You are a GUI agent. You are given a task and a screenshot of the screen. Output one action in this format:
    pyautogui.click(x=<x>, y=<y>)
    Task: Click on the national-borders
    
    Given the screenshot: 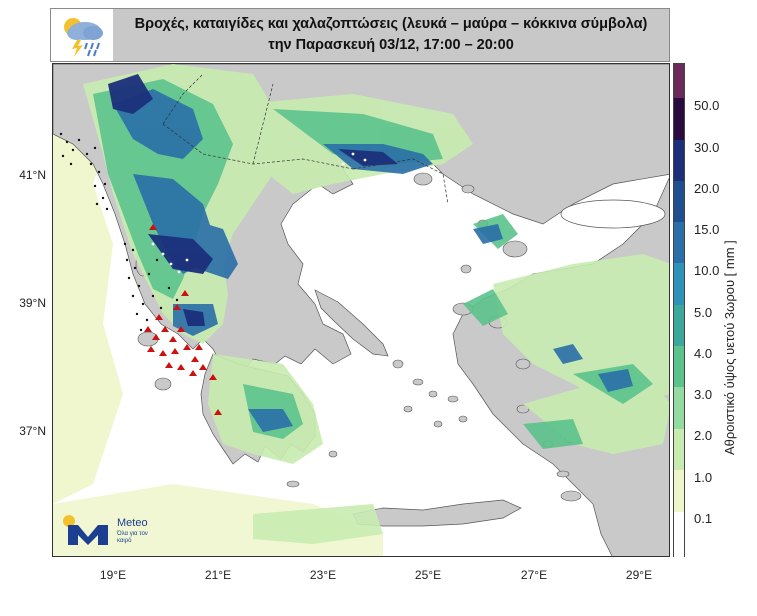 What is the action you would take?
    pyautogui.click(x=305, y=139)
    